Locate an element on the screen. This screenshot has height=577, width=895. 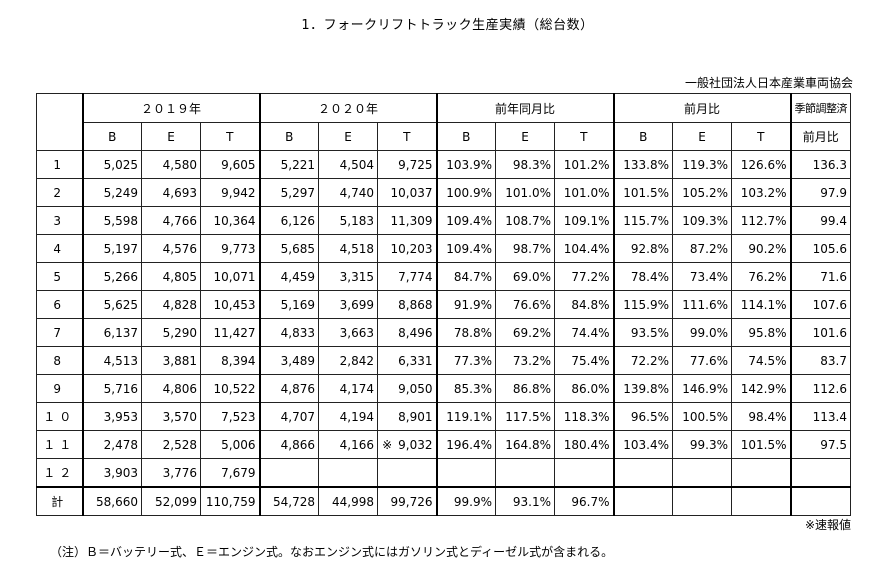
table-cell: 96.7% is located at coordinates (584, 501).